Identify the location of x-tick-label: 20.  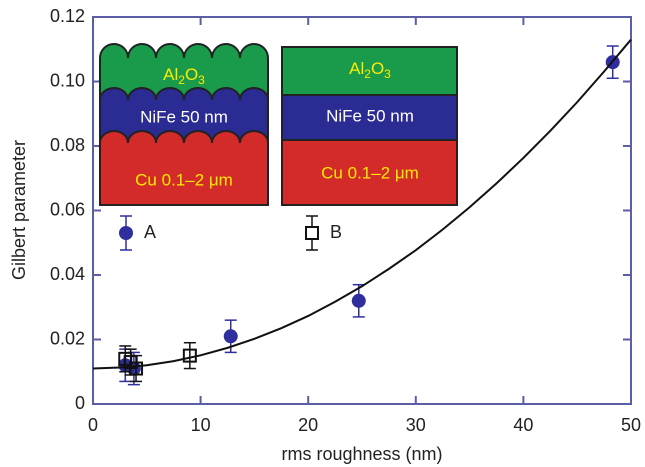
(308, 425).